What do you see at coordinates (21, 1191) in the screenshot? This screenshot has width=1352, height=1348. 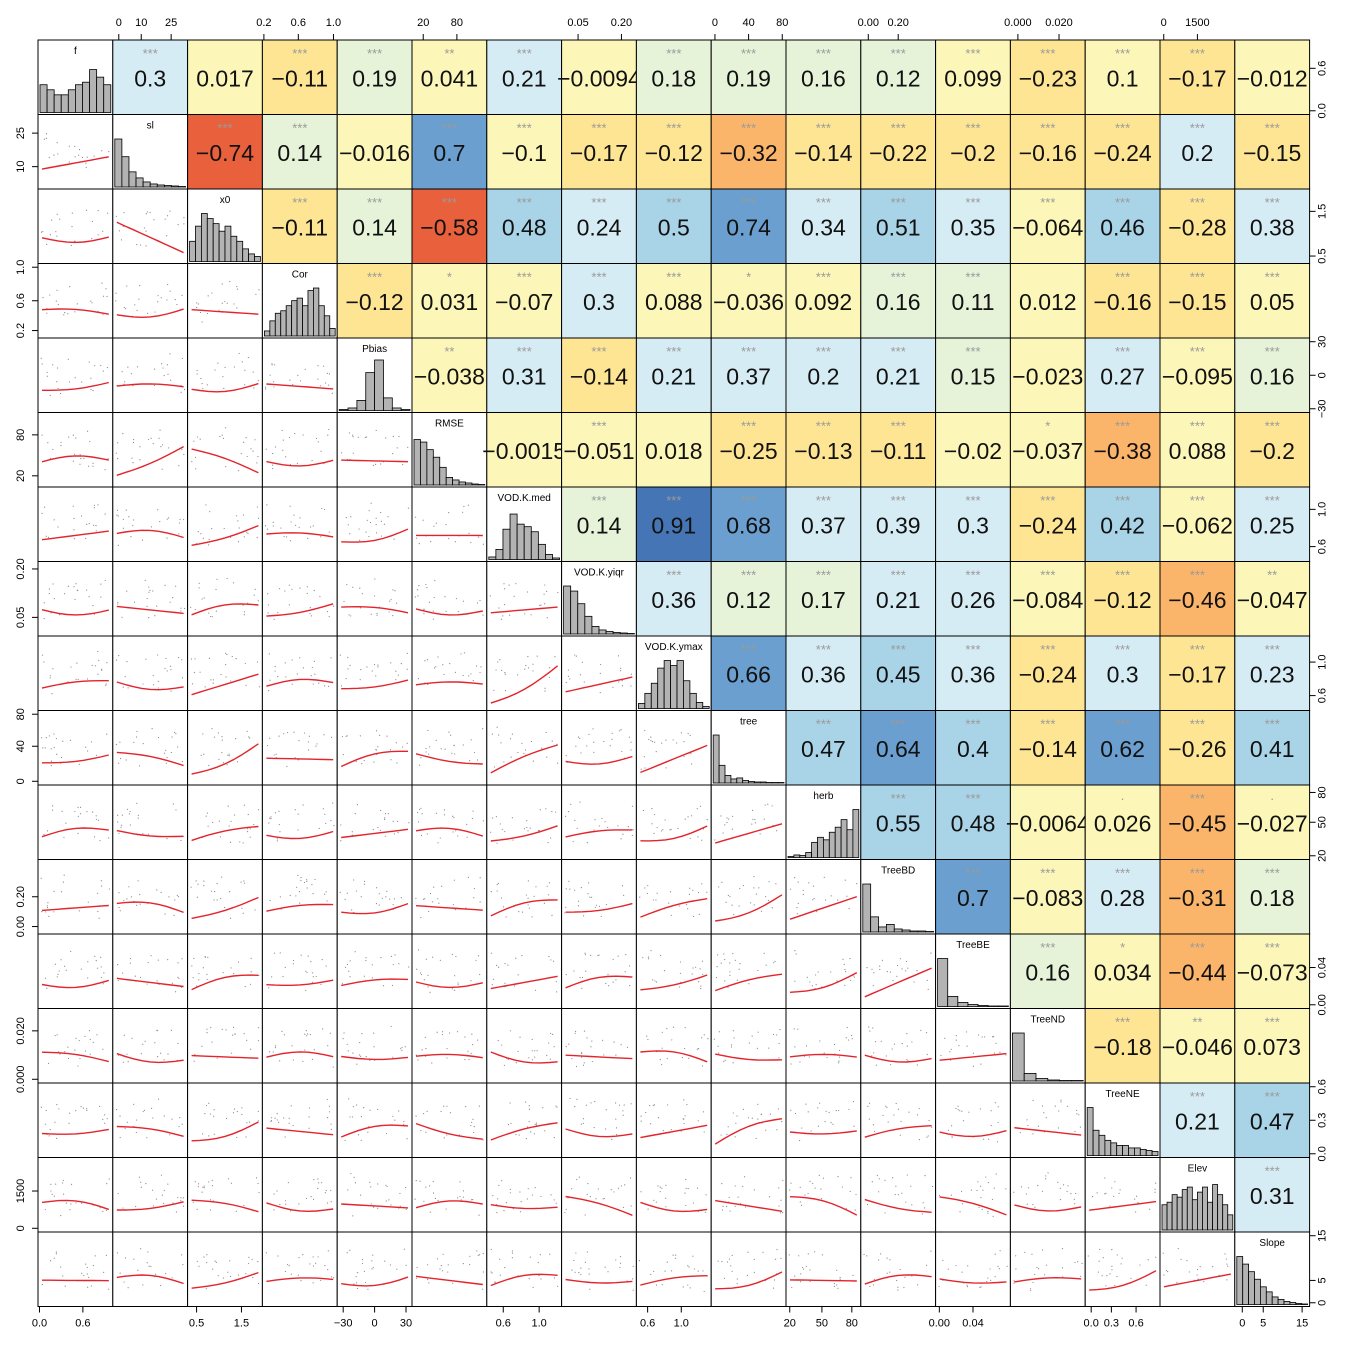 I see `axis-tick-label: 1500` at bounding box center [21, 1191].